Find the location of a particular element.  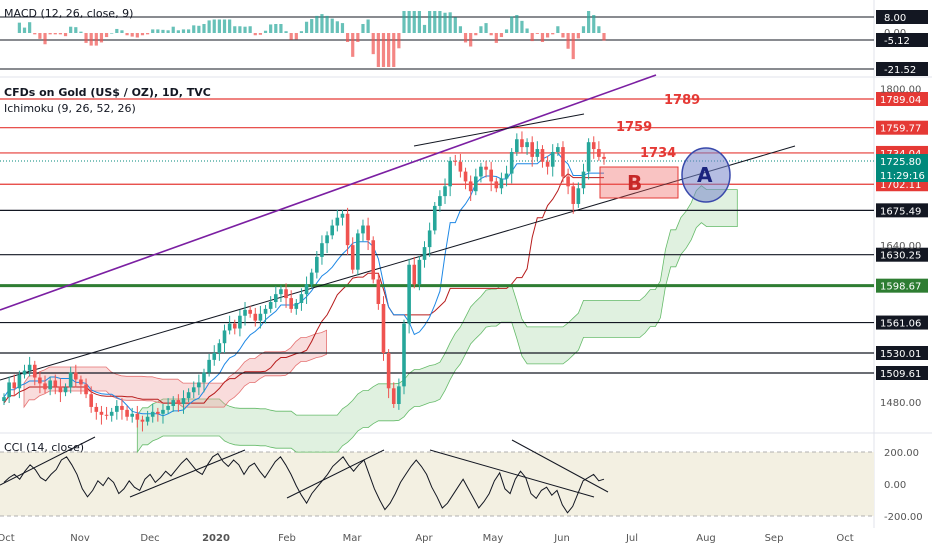

level-label: 1789.04 is located at coordinates (900, 100).